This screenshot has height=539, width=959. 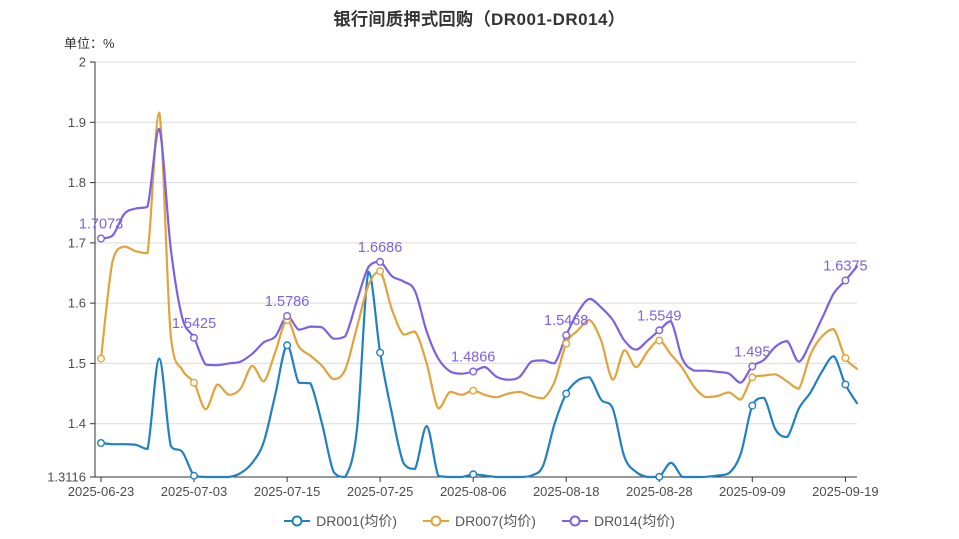 I want to click on legend-item-dr001: DR001(均价), so click(x=340, y=521).